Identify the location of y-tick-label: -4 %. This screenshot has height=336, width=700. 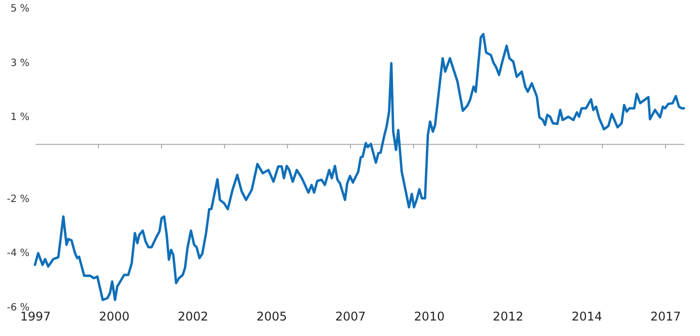
(18, 254).